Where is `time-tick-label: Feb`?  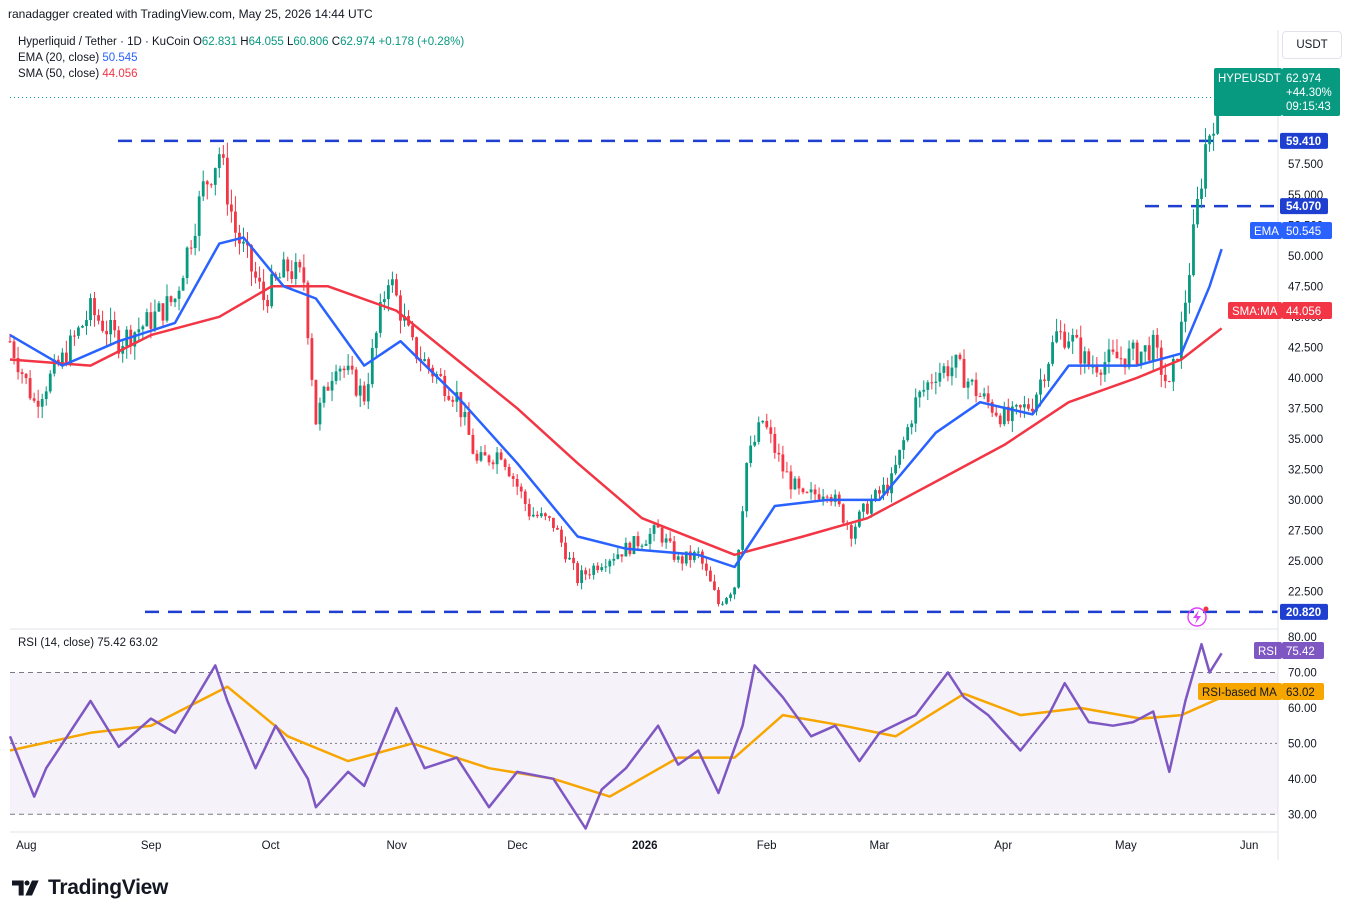 time-tick-label: Feb is located at coordinates (767, 846).